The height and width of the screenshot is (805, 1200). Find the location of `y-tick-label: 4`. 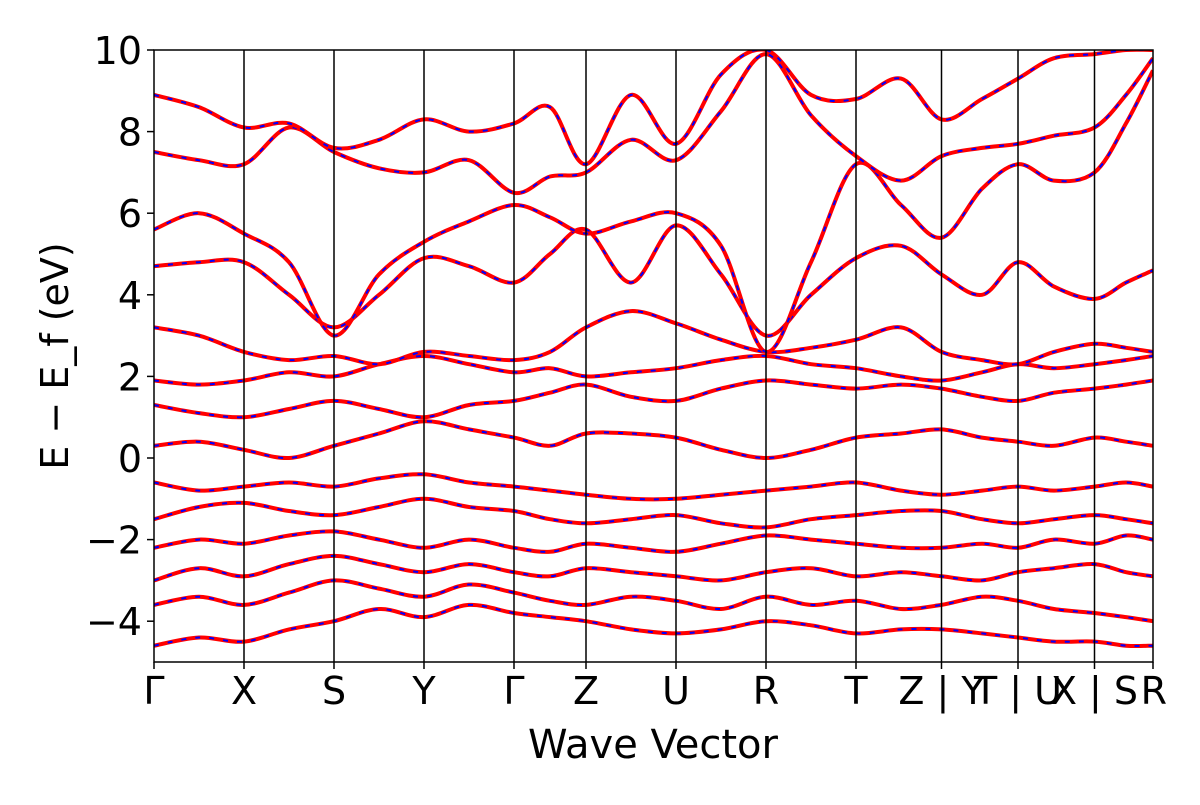

y-tick-label: 4 is located at coordinates (130, 296).